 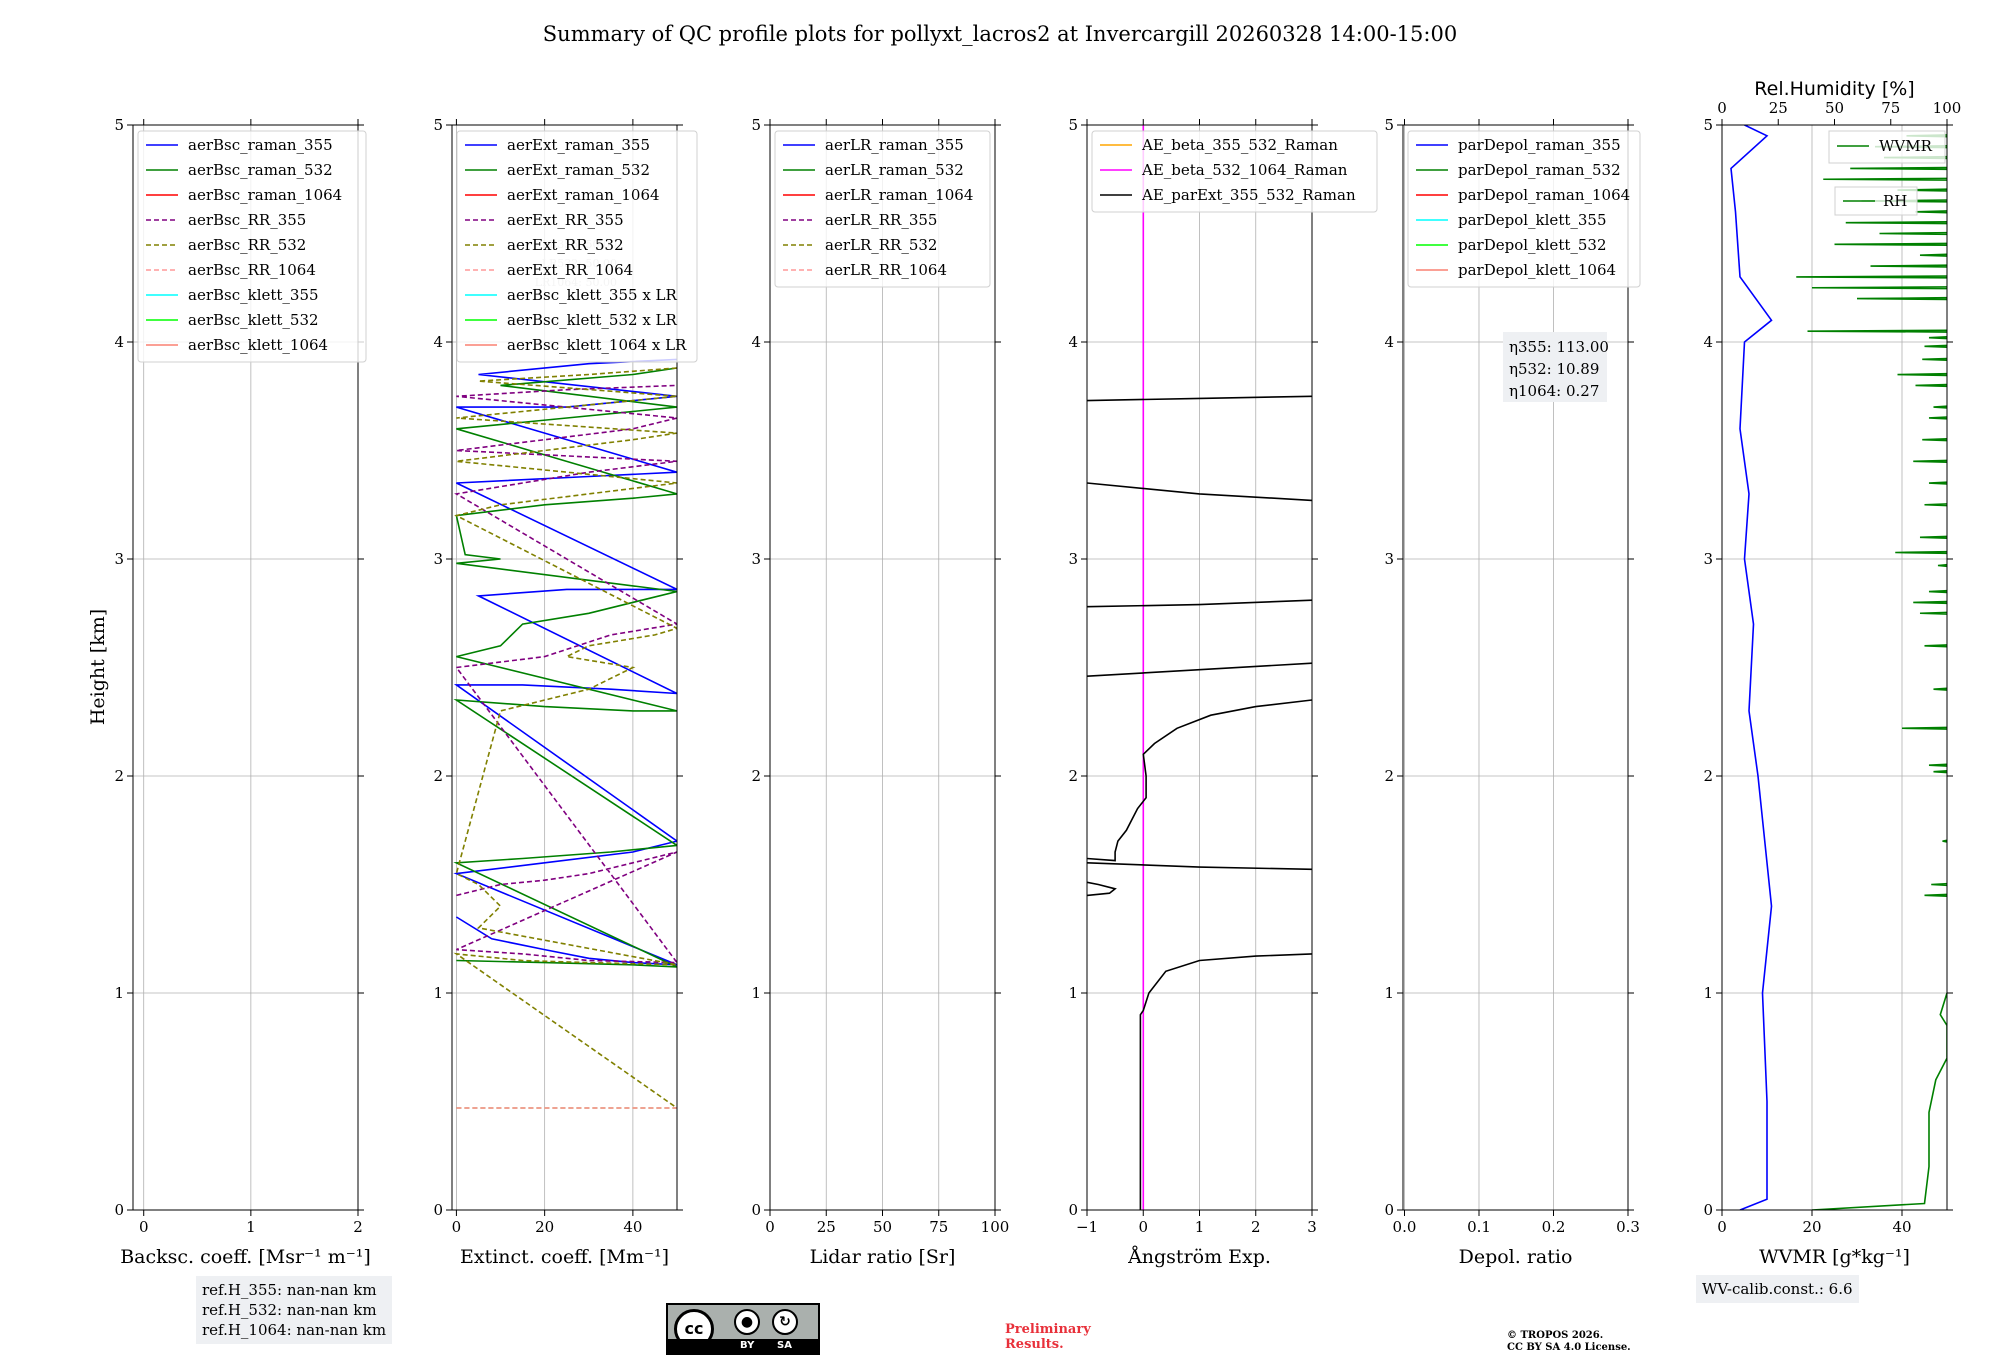 I want to click on y-axis-label: Height [km], so click(x=98, y=667).